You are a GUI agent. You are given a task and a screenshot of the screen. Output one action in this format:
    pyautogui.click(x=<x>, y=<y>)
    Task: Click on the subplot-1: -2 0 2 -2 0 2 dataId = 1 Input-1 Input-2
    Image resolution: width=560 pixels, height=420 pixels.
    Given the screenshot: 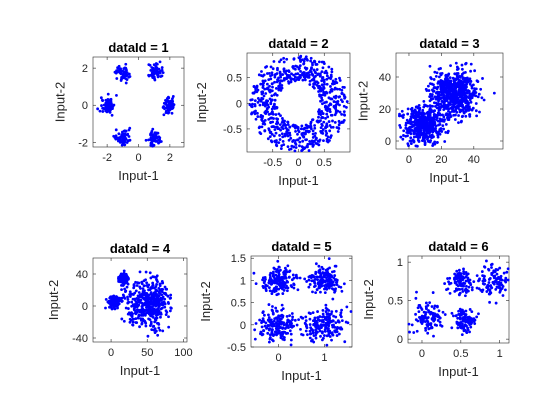 What is the action you would take?
    pyautogui.click(x=118, y=111)
    